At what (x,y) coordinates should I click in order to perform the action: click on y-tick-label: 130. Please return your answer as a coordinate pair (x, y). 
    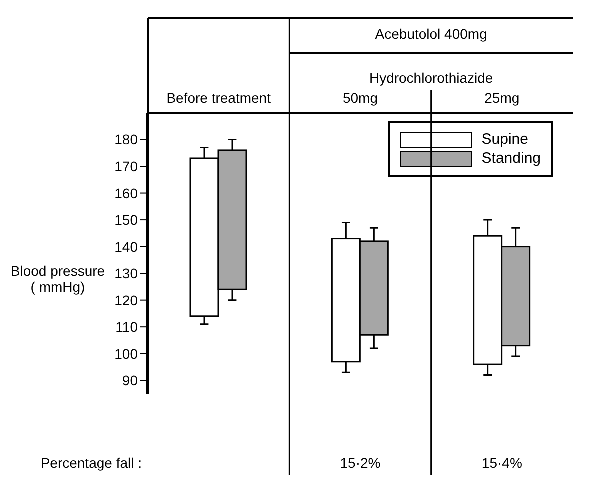
    Looking at the image, I should click on (126, 274).